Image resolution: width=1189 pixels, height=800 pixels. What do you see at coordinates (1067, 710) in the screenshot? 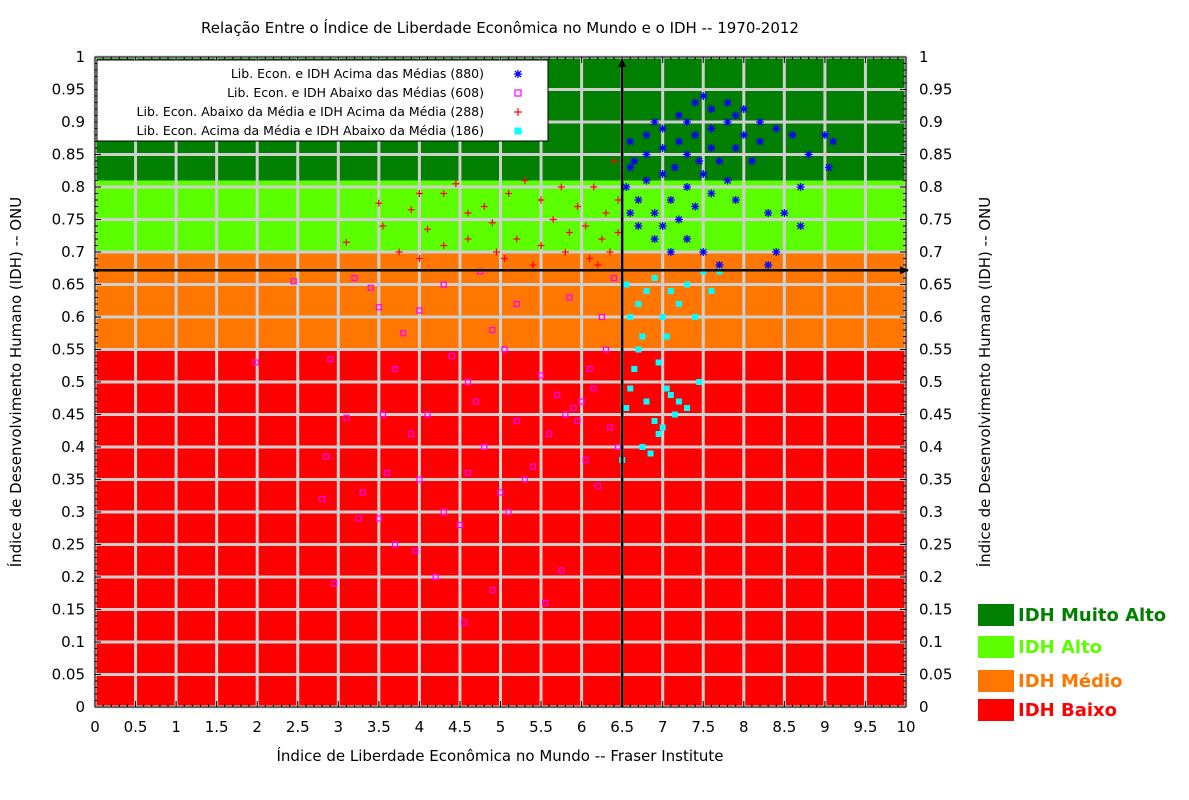
I see `band-legend-label: IDH Baixo` at bounding box center [1067, 710].